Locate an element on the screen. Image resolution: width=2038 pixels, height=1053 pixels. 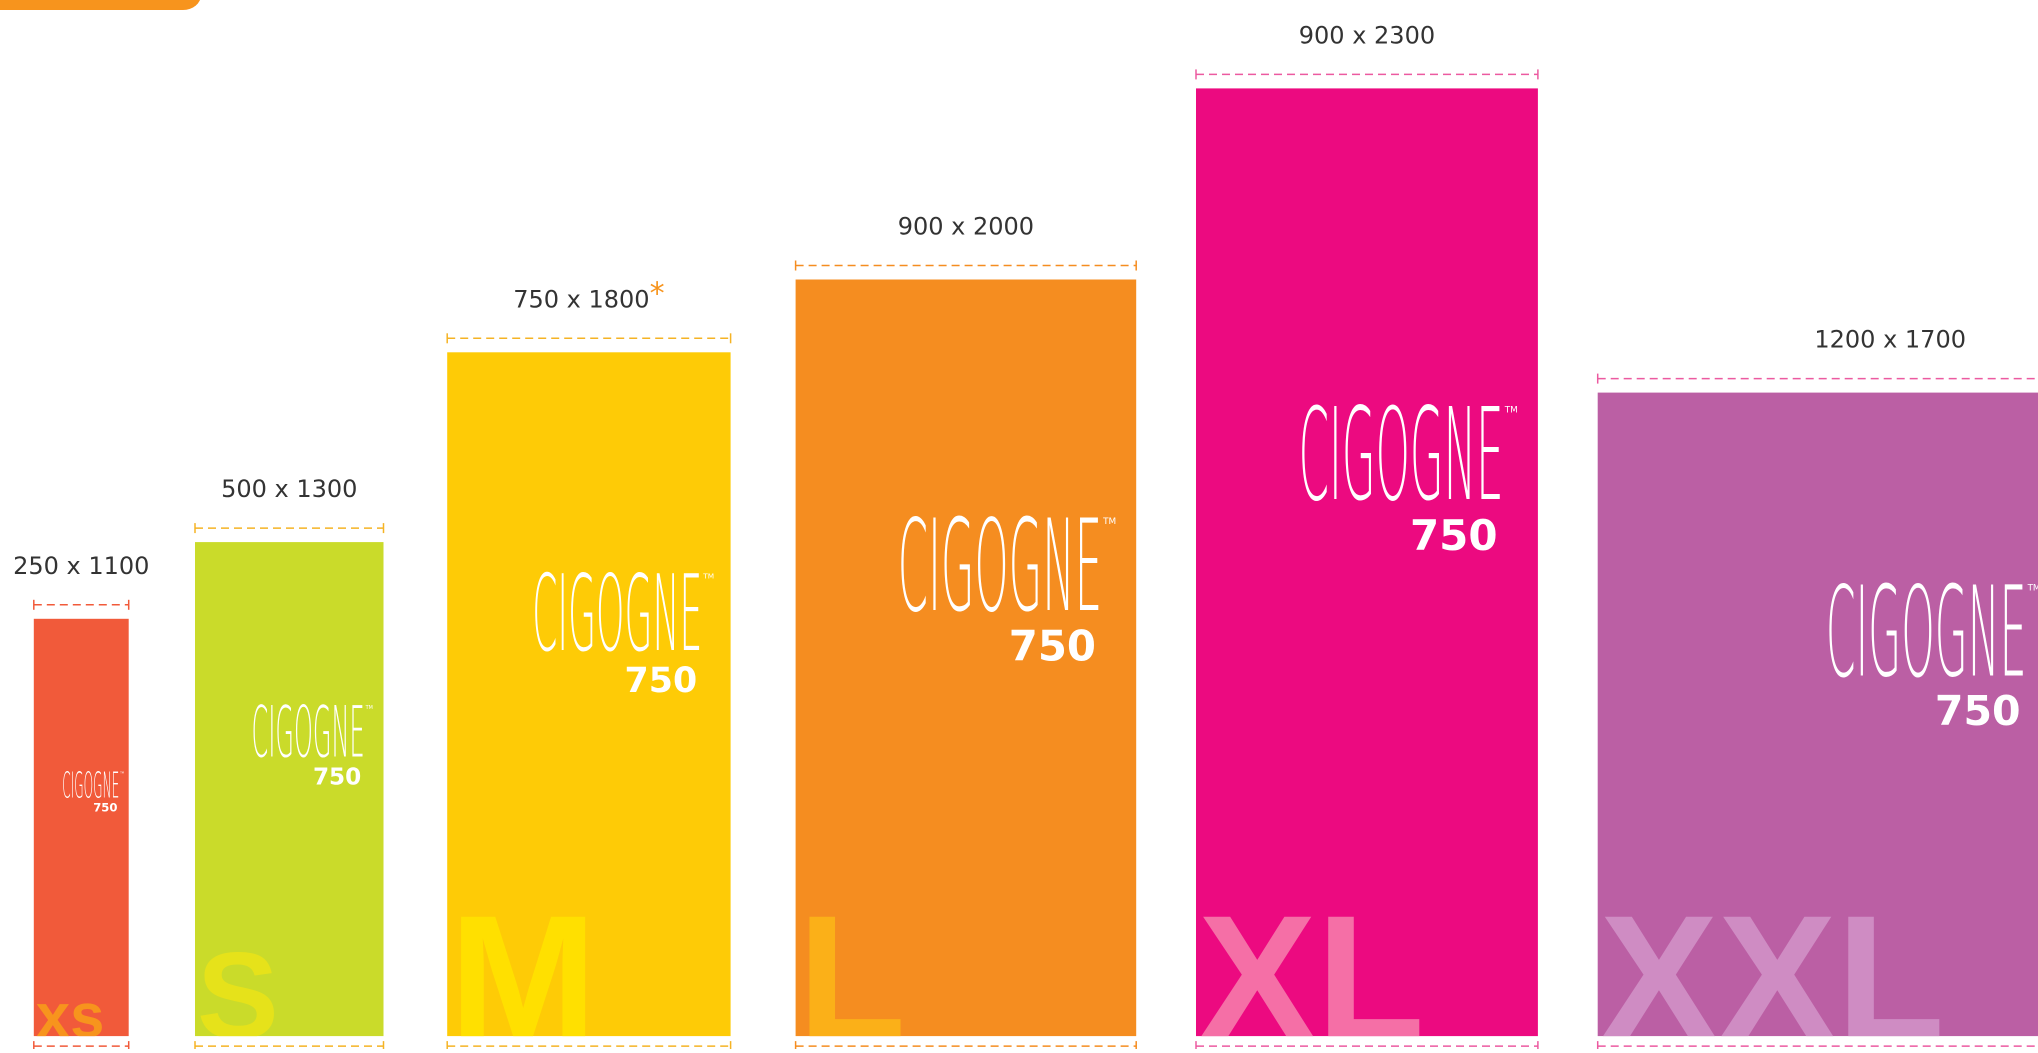
dimension-label: 1200 x 1700 is located at coordinates (1890, 340).